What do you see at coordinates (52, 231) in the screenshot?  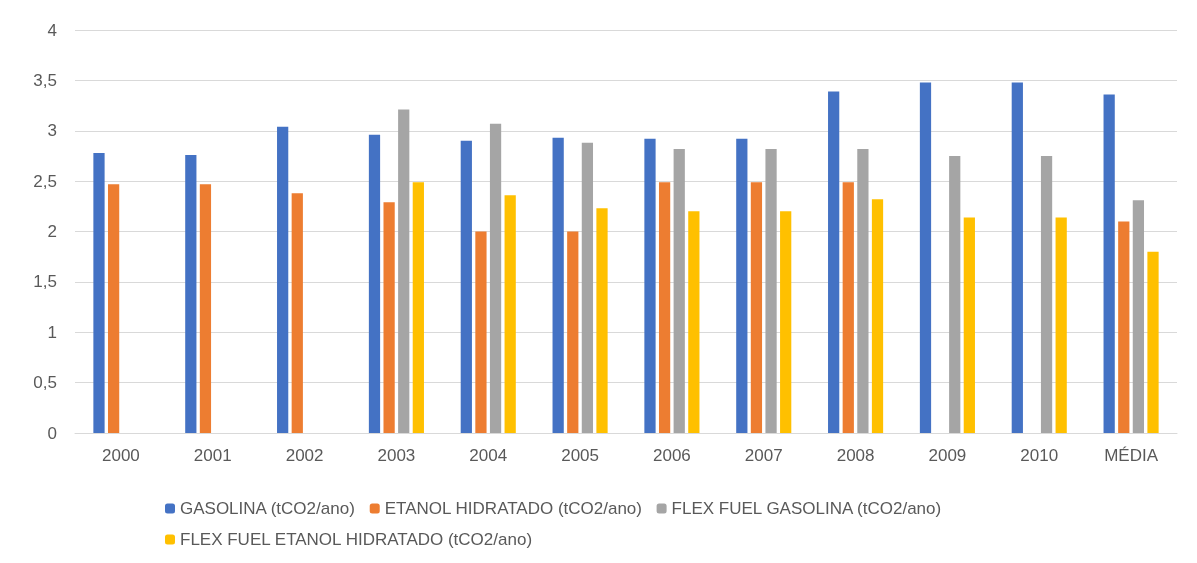 I see `y-tick-label: 2` at bounding box center [52, 231].